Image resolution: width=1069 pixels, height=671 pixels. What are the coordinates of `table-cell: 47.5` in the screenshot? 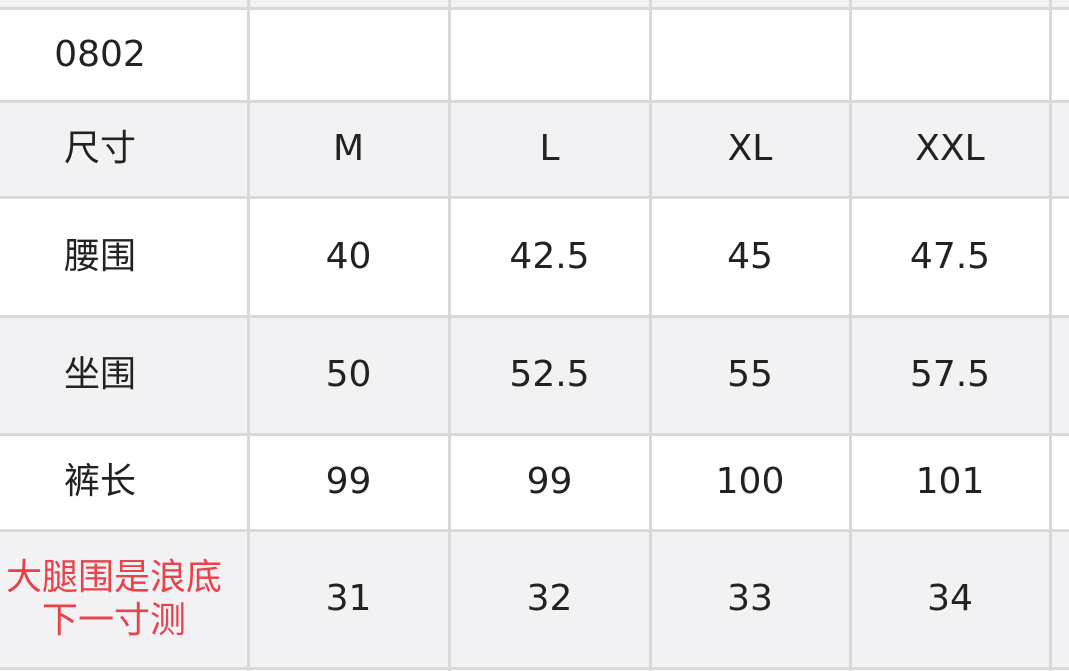 It's located at (950, 256).